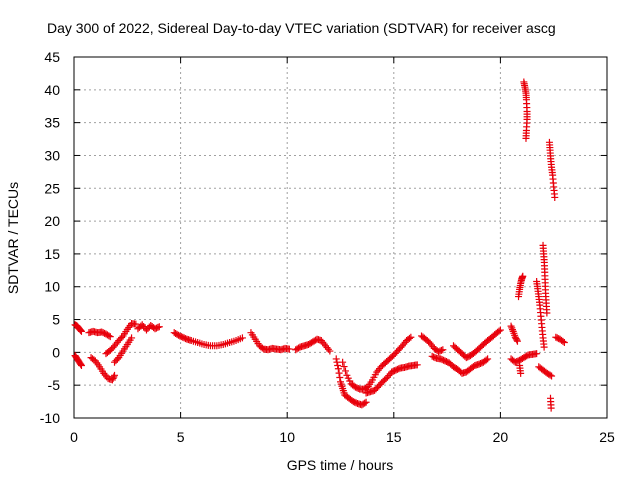 This screenshot has height=480, width=640. What do you see at coordinates (394, 437) in the screenshot?
I see `x-tick-label: 15` at bounding box center [394, 437].